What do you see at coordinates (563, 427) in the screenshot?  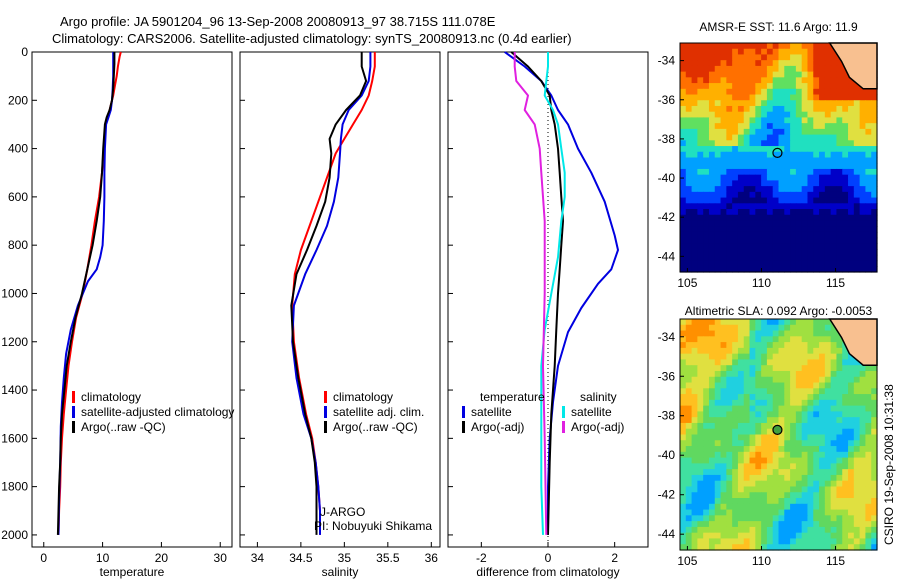 I see `legend-swatch-magenta` at bounding box center [563, 427].